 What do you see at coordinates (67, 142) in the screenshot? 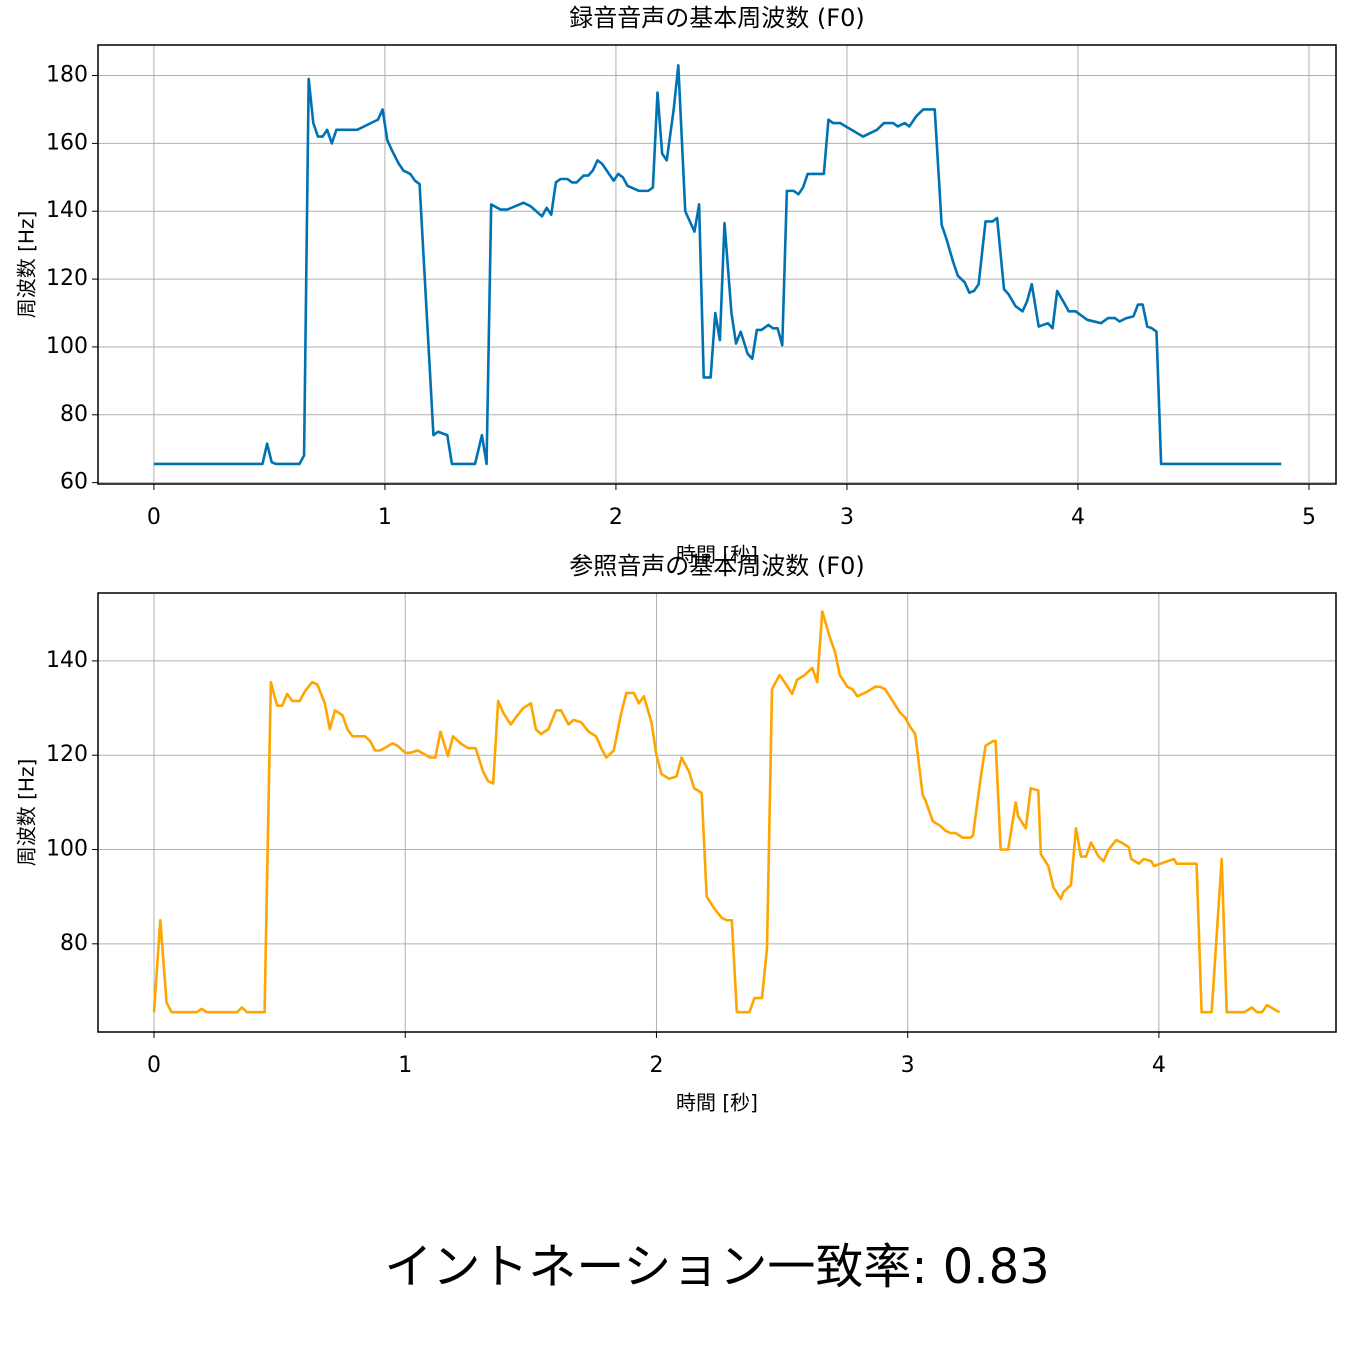
I see `y-tick-label: 160` at bounding box center [67, 142].